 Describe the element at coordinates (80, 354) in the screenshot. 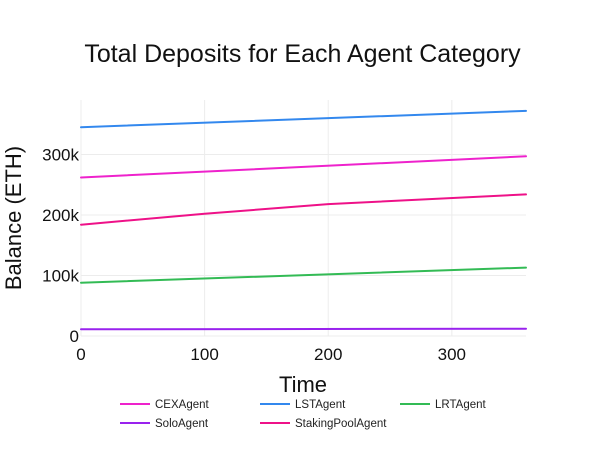

I see `x-tick-label: 0` at that location.